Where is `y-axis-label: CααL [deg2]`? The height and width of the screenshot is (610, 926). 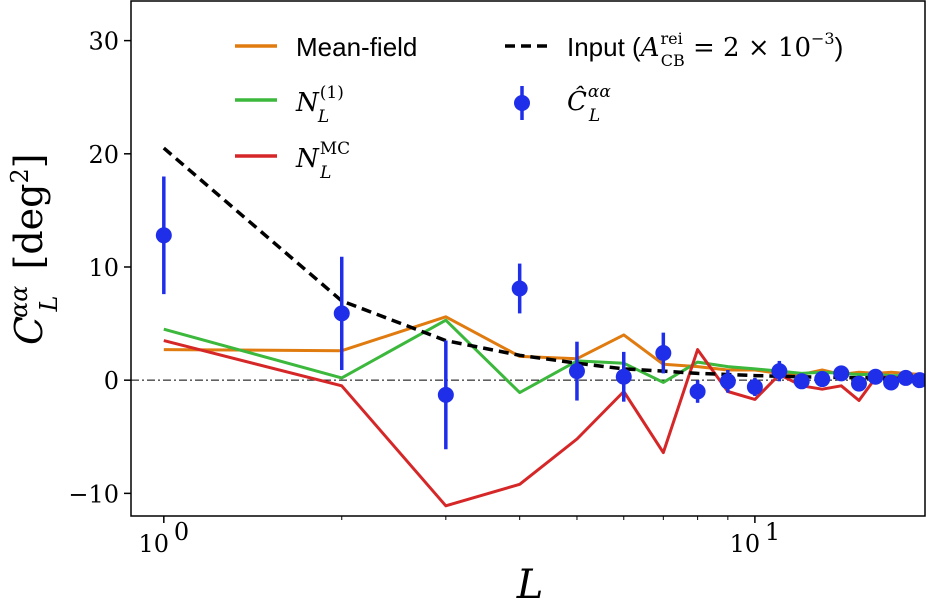 y-axis-label: CααL [deg2] is located at coordinates (34, 249).